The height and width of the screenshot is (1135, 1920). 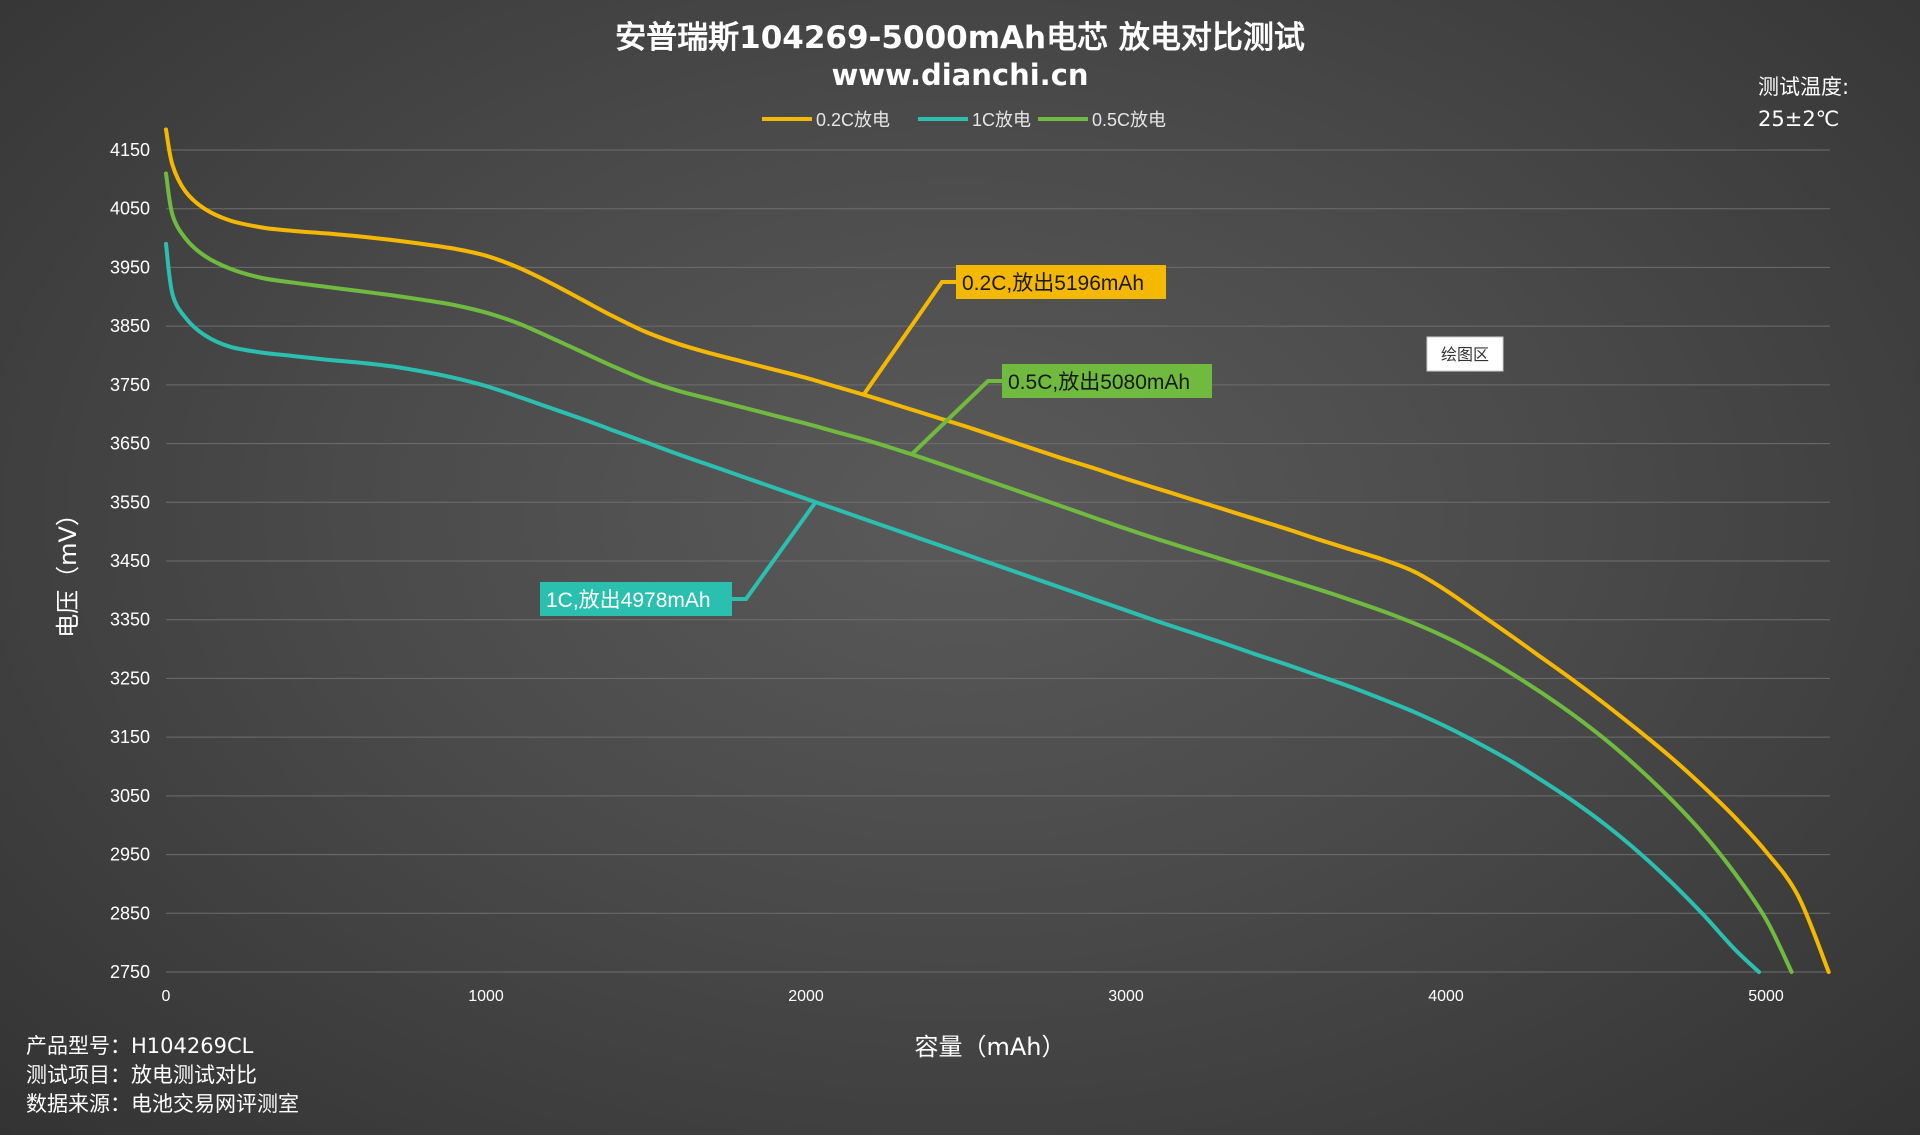 What do you see at coordinates (130, 385) in the screenshot?
I see `y-tick-3750: 3750` at bounding box center [130, 385].